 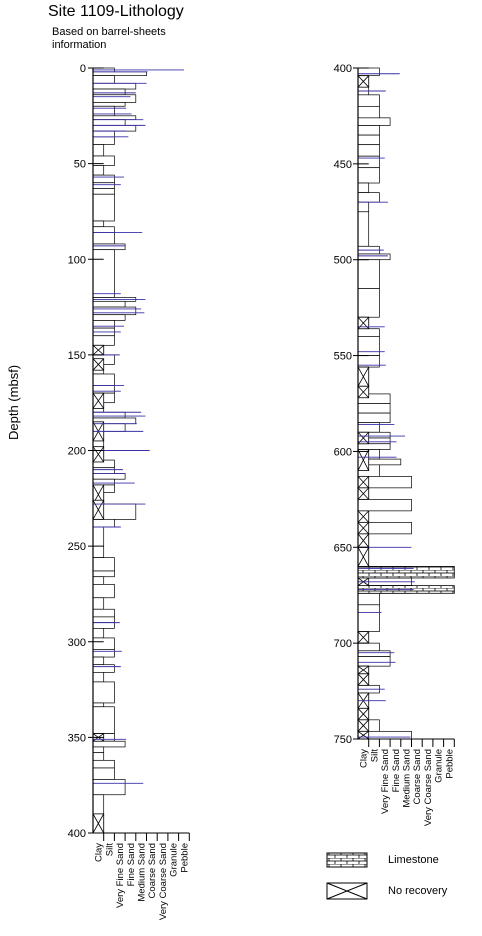 What do you see at coordinates (347, 891) in the screenshot?
I see `no-recovery-swatch` at bounding box center [347, 891].